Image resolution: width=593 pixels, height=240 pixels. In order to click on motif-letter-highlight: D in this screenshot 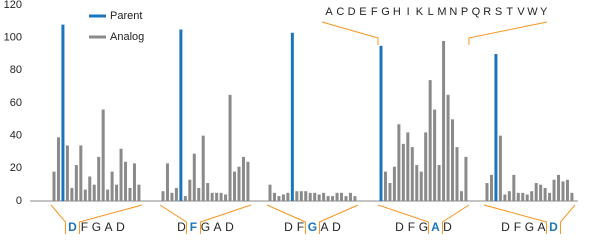, I will do `click(72, 227)`.